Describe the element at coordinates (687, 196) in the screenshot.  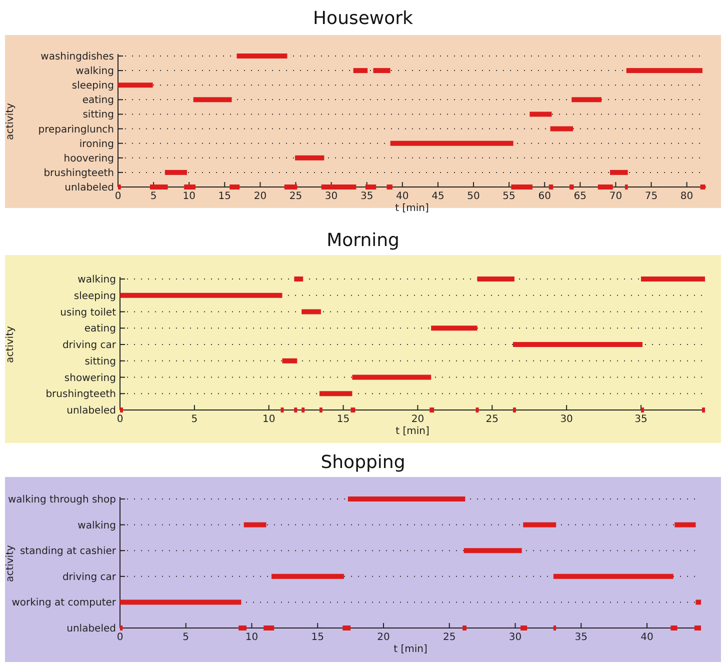
I see `x-tick-label: 80` at that location.